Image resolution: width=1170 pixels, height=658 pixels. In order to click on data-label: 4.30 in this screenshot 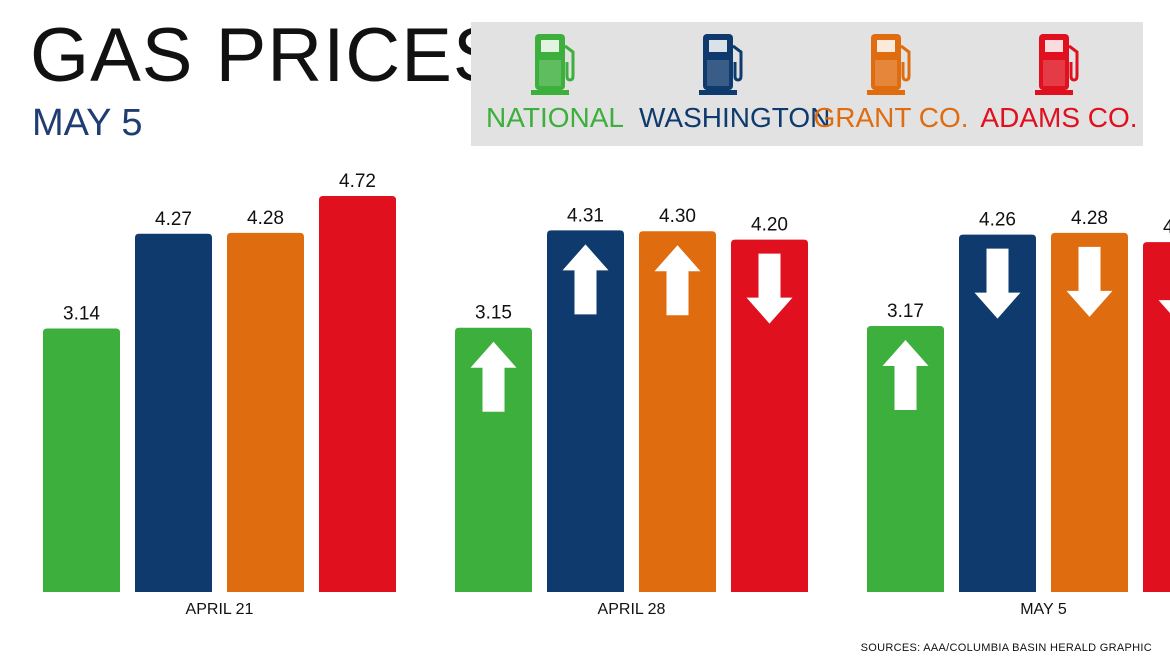, I will do `click(677, 216)`.